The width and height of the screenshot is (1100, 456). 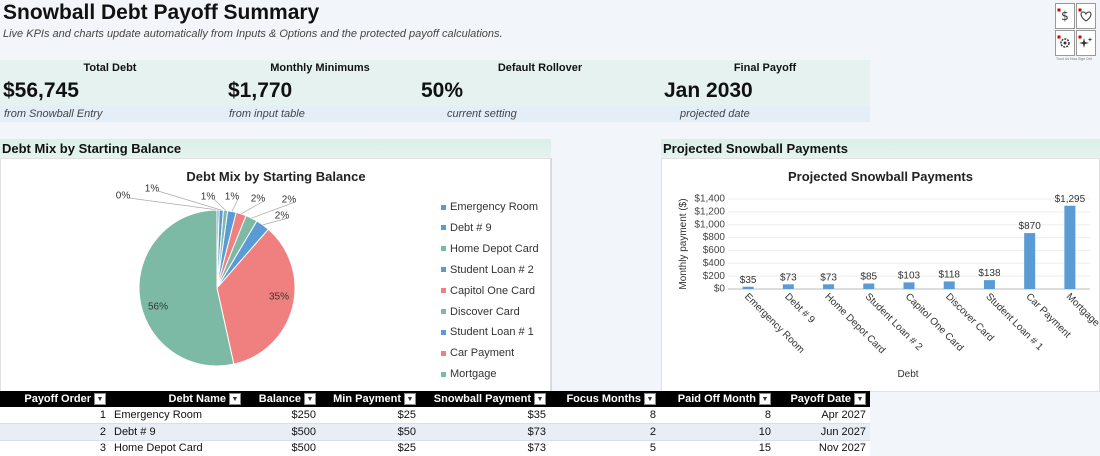 What do you see at coordinates (177, 448) in the screenshot?
I see `table-cell: Home Depot Card` at bounding box center [177, 448].